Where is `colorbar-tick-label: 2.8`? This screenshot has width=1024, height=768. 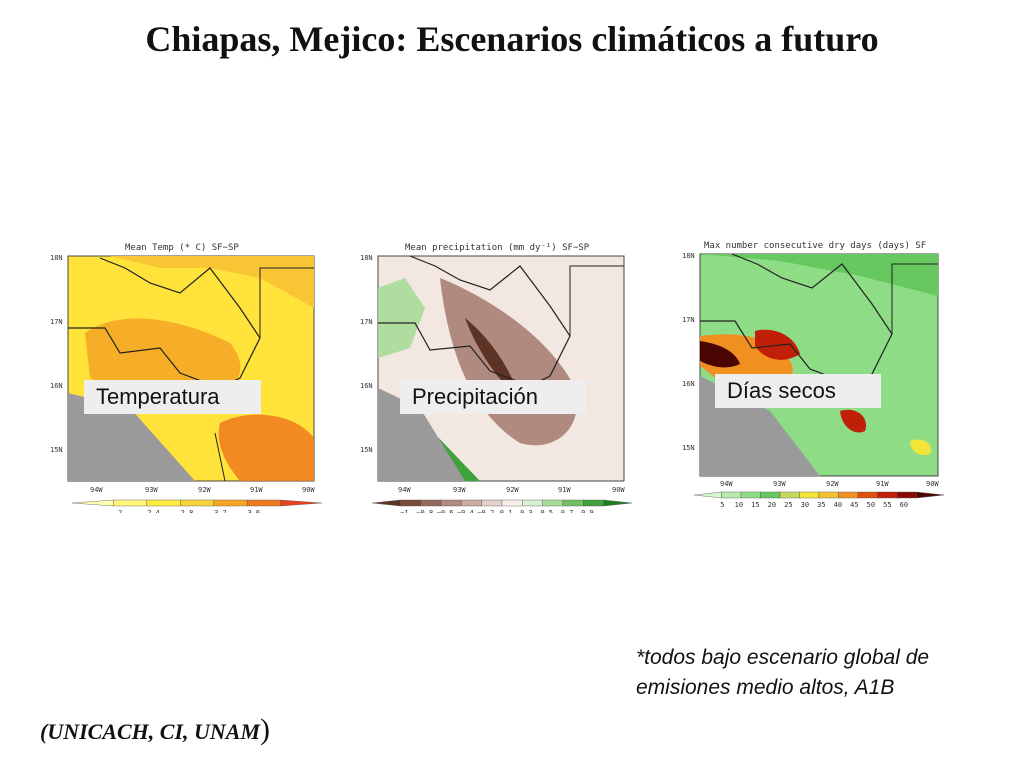 colorbar-tick-label: 2.8 is located at coordinates (187, 511).